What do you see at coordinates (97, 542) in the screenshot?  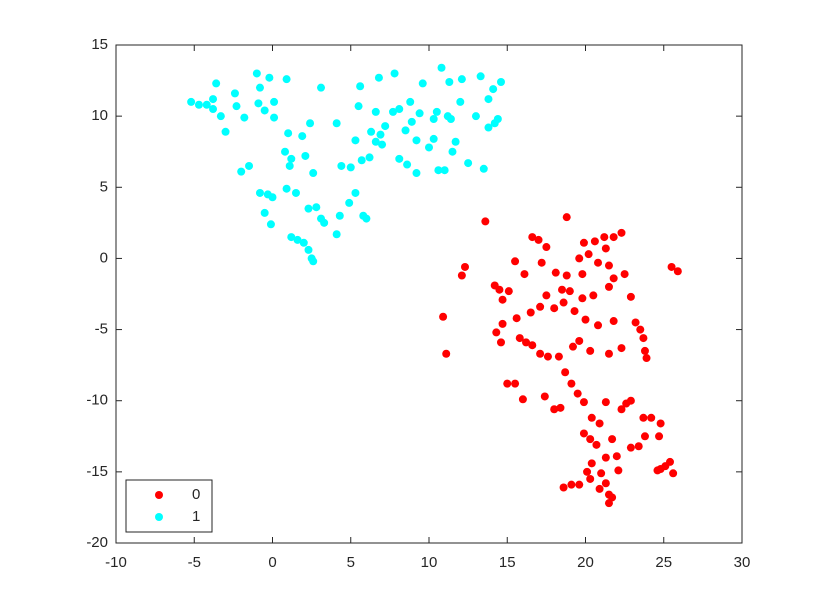 I see `y-tick-label: -20` at bounding box center [97, 542].